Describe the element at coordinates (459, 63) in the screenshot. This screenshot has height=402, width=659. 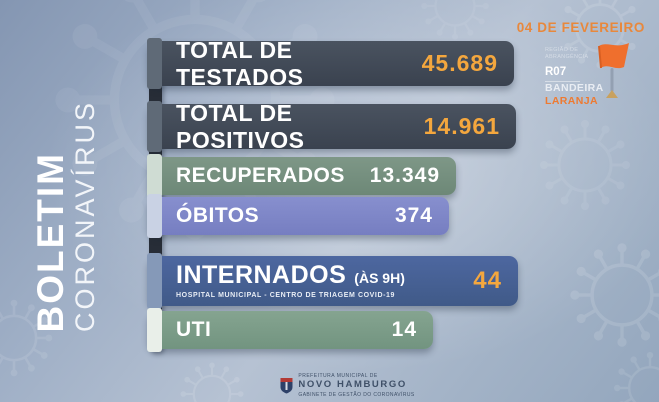
I see `stat-value: 45.689` at that location.